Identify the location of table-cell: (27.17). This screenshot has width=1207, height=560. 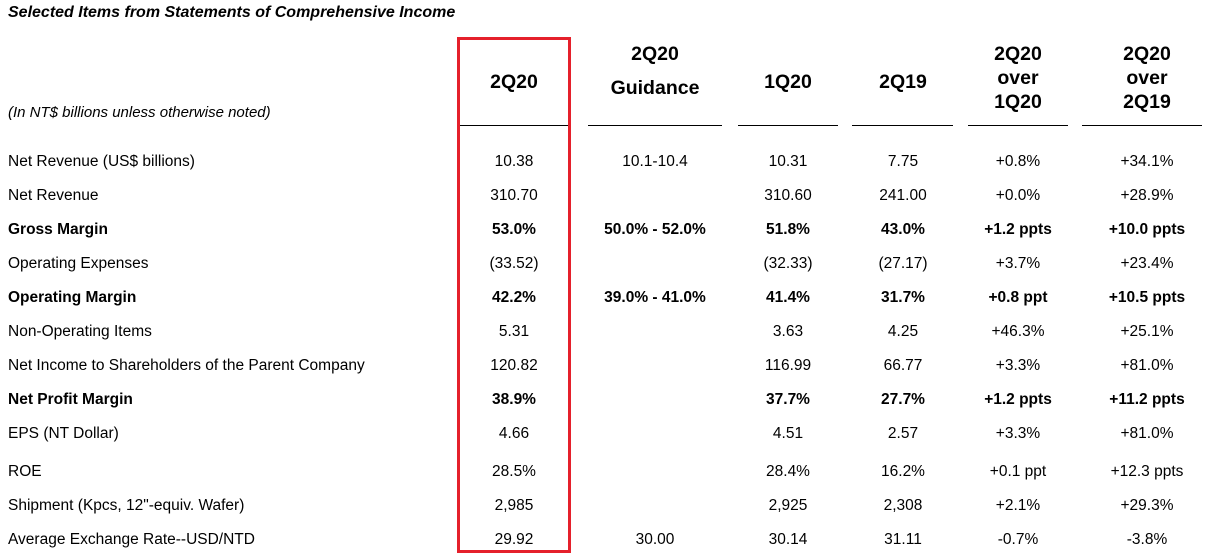
(903, 263).